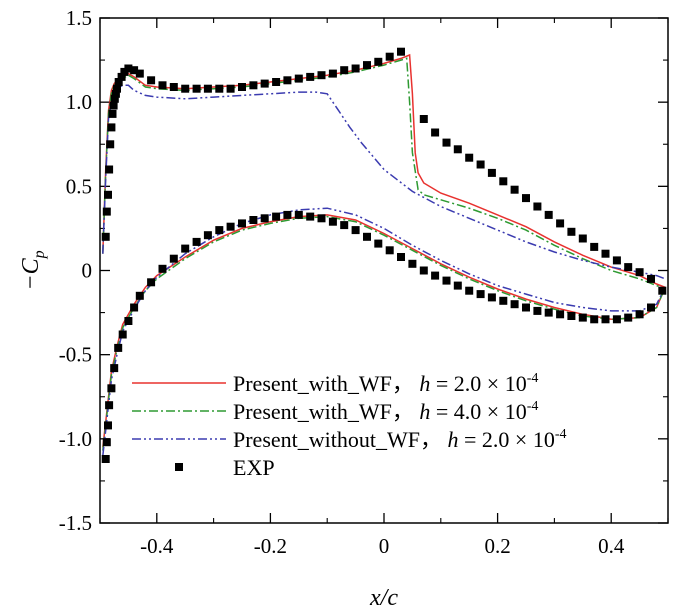 Image resolution: width=700 pixels, height=615 pixels. I want to click on y-tick-label: -1.5, so click(75, 523).